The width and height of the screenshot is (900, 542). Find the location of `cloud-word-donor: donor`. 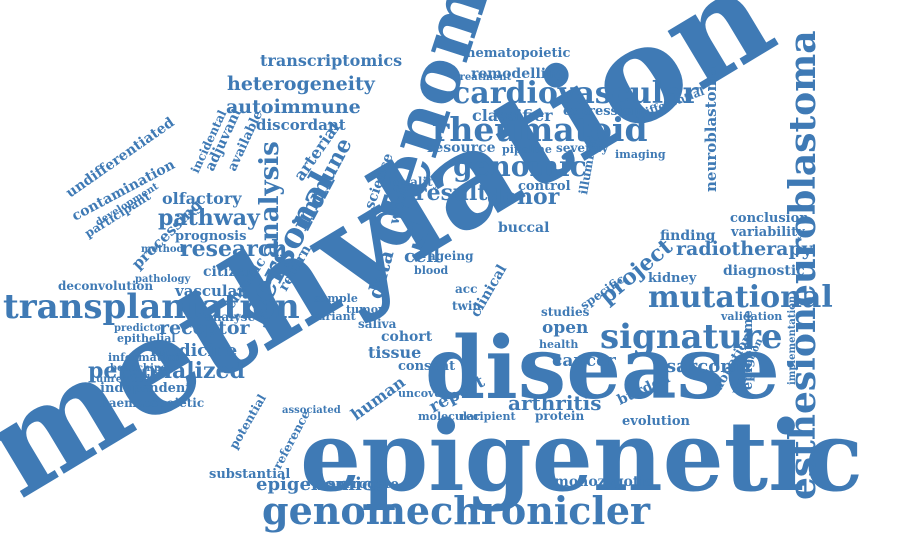

cloud-word-donor: donor is located at coordinates (523, 197).